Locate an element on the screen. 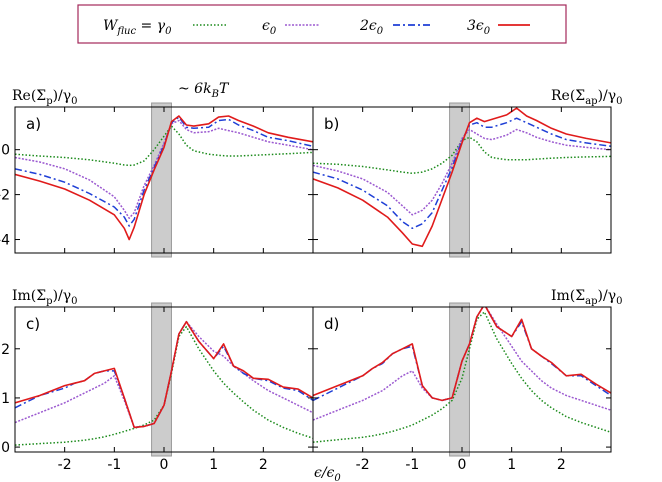  series-3eps0-d is located at coordinates (462, 354).